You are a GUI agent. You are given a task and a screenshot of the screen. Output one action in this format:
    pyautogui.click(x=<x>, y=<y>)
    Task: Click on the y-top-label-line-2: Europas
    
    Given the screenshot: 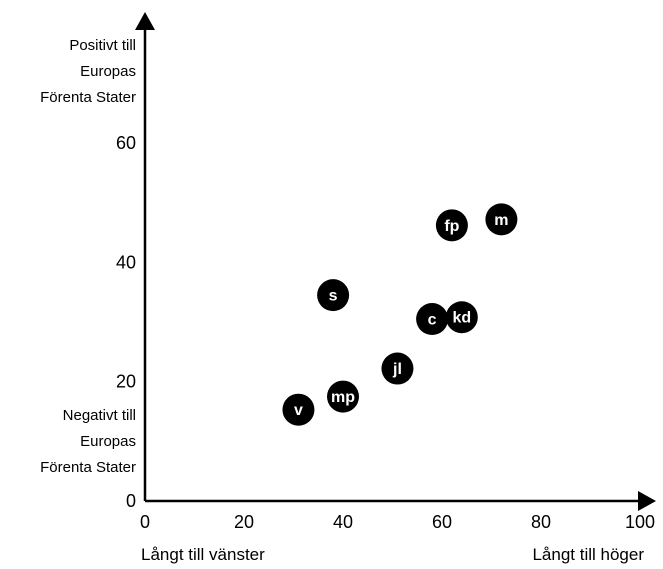 What is the action you would take?
    pyautogui.click(x=108, y=71)
    